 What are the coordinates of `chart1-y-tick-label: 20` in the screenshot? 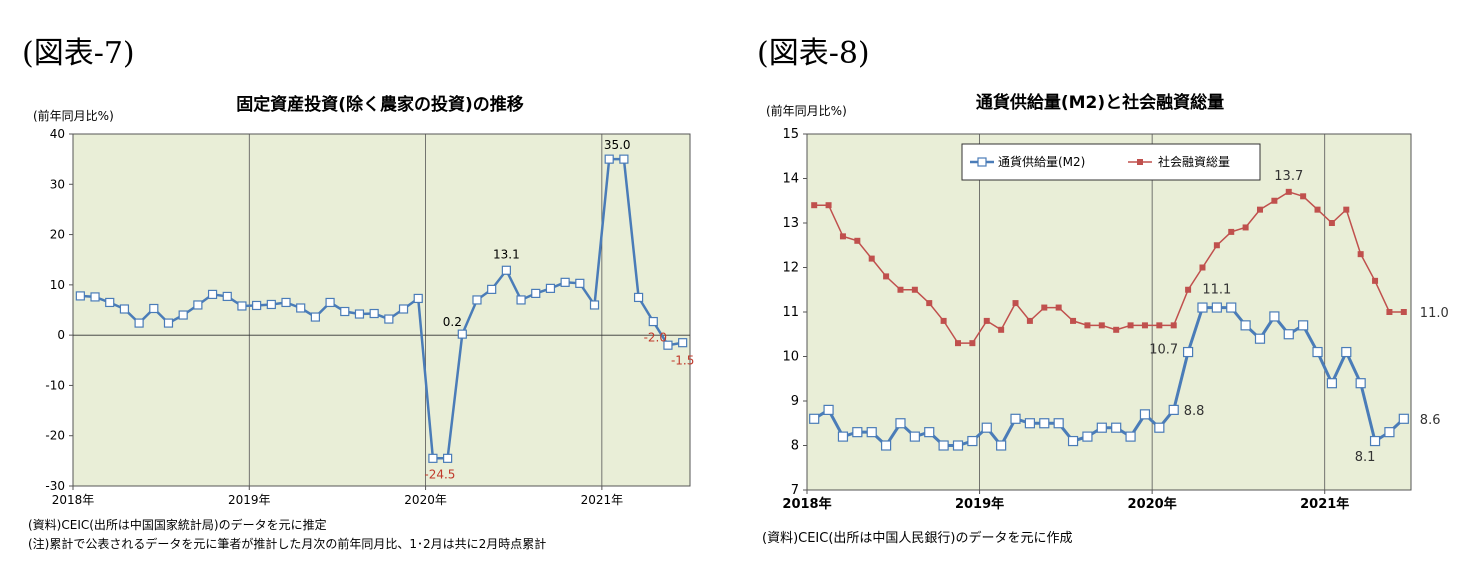 It's located at (57, 235).